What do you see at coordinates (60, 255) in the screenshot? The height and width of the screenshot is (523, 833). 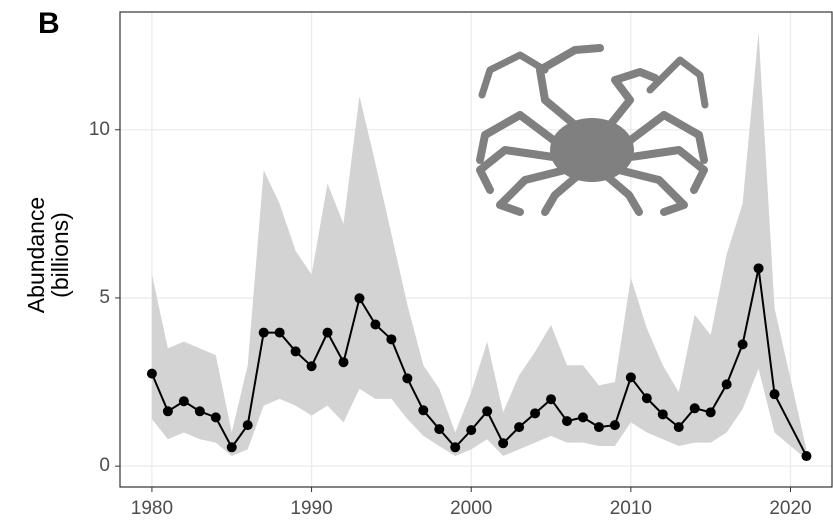 I see `y-axis-label: (billions)` at bounding box center [60, 255].